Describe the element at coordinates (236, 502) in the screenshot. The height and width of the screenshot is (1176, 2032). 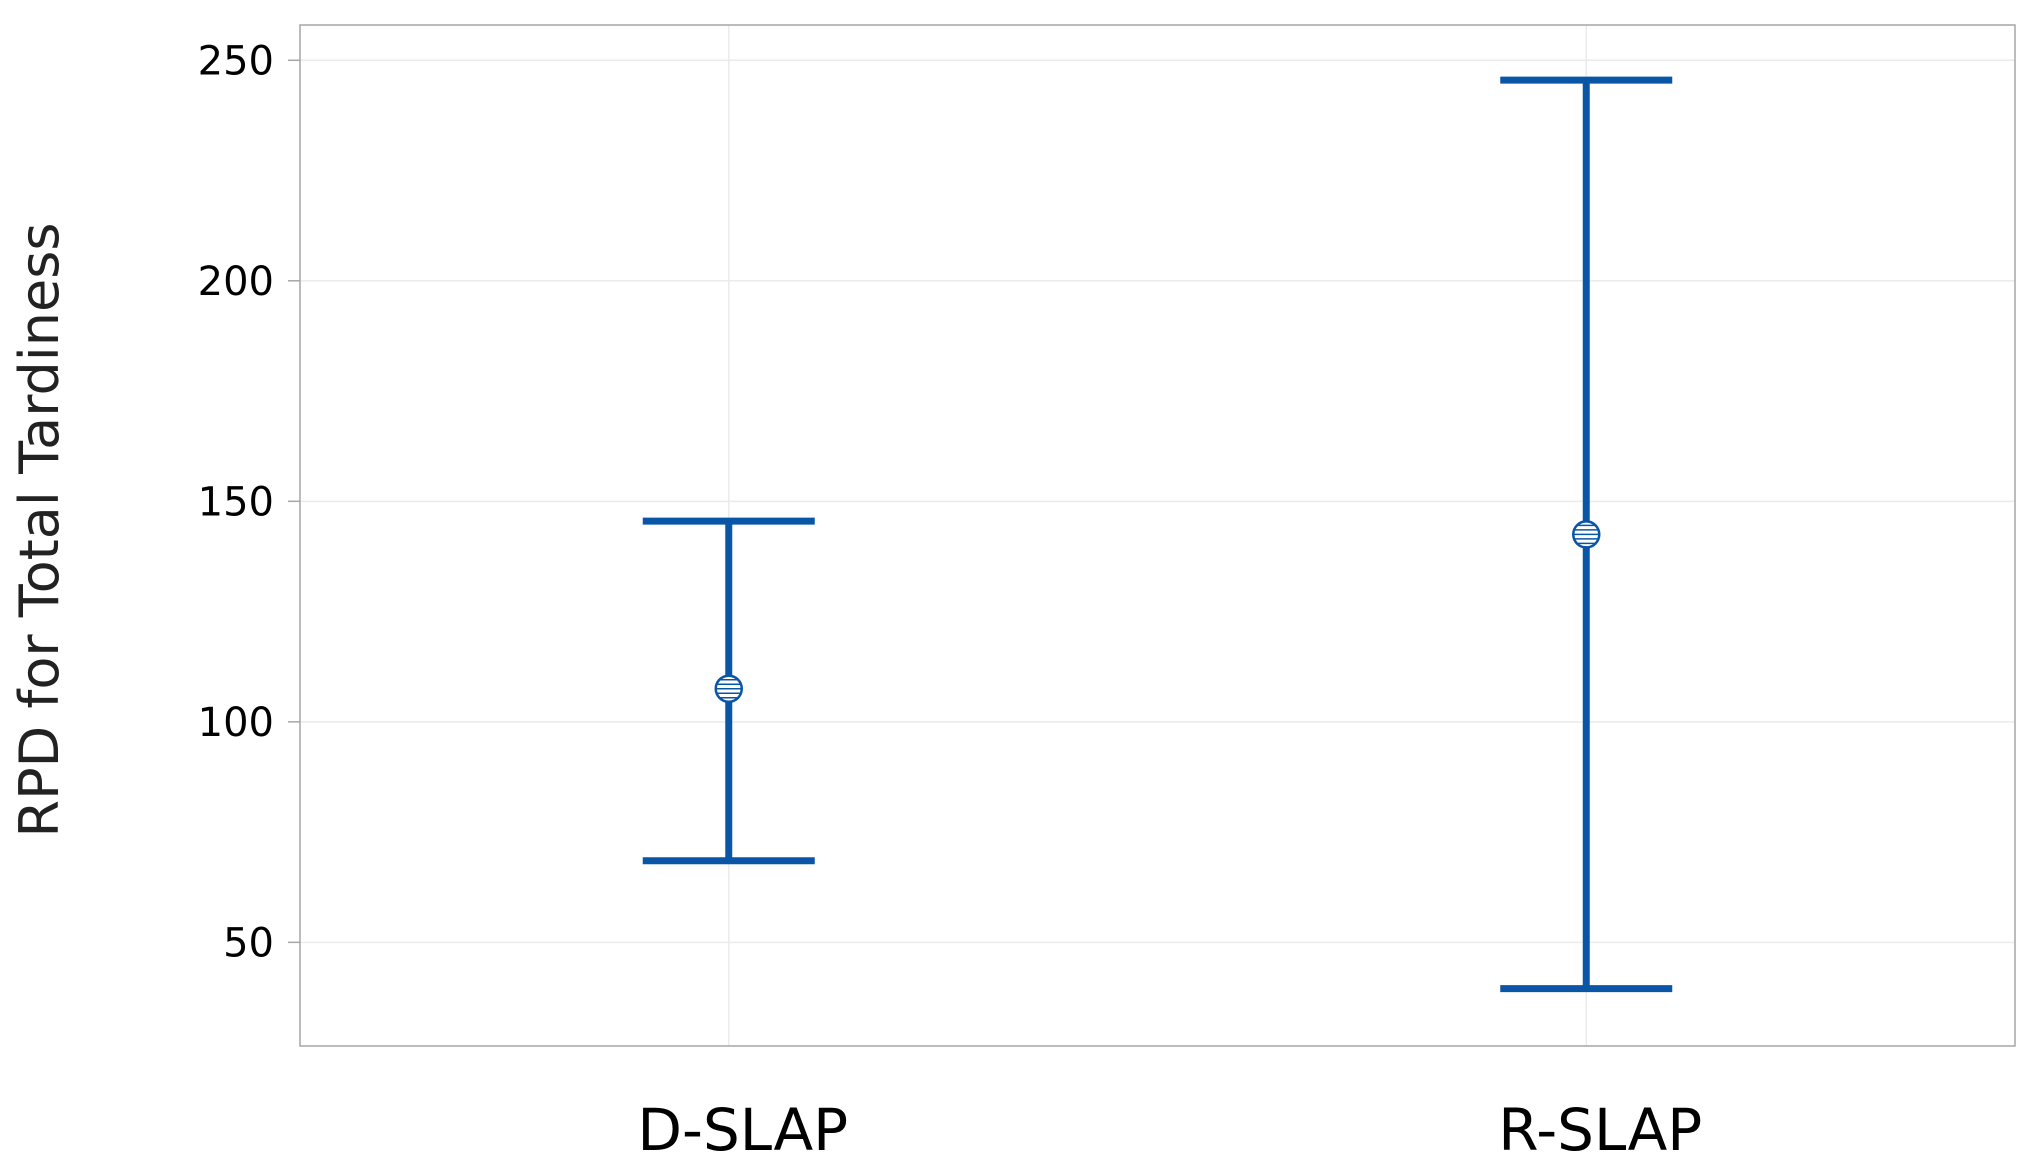
I see `y-tick-label: 150` at that location.